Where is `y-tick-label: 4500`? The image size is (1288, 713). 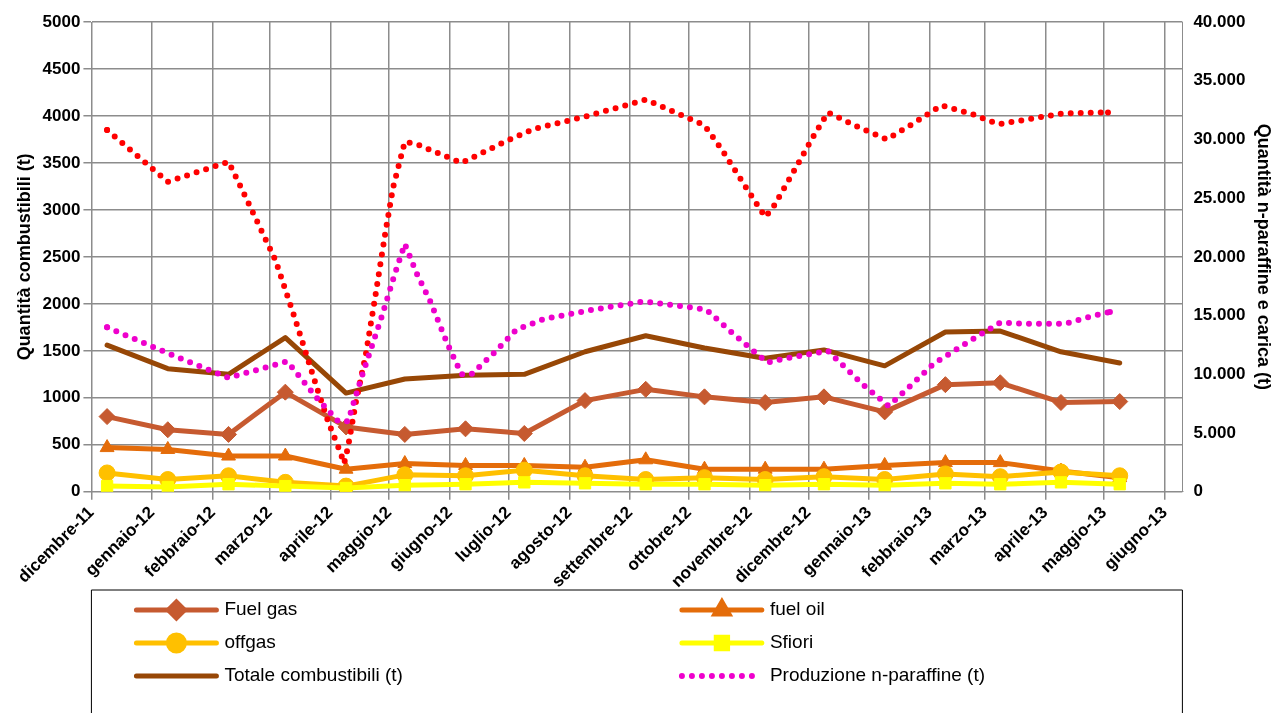
y-tick-label: 4500 is located at coordinates (61, 68).